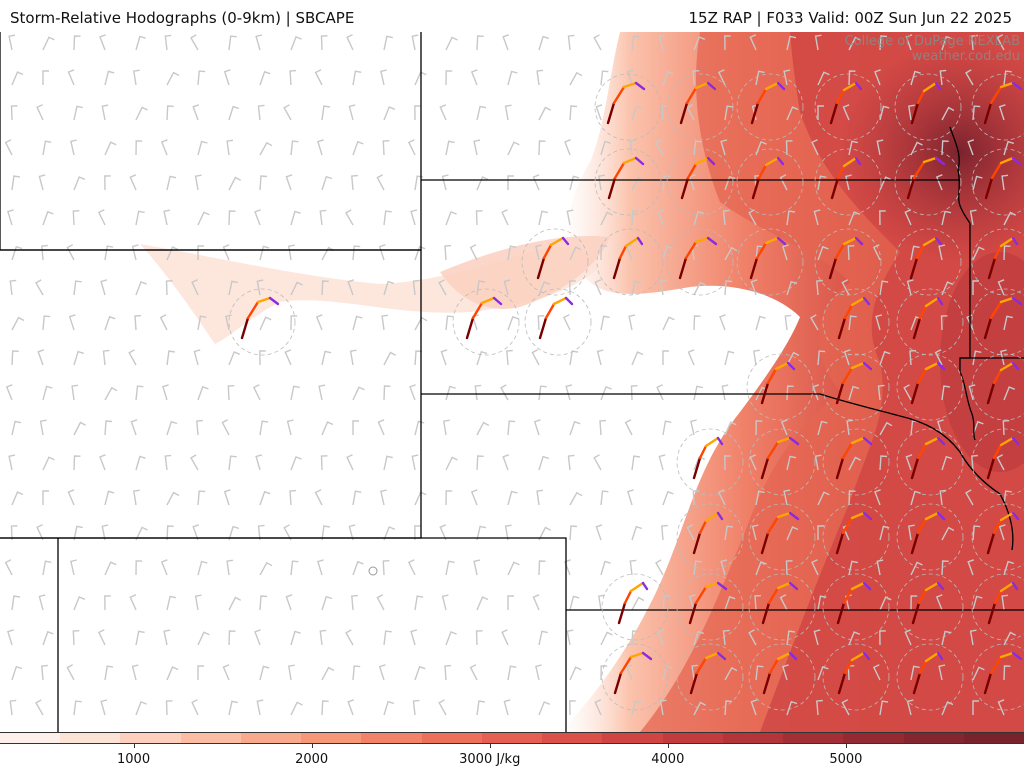  I want to click on colorbar-tick-mark, so click(490, 746).